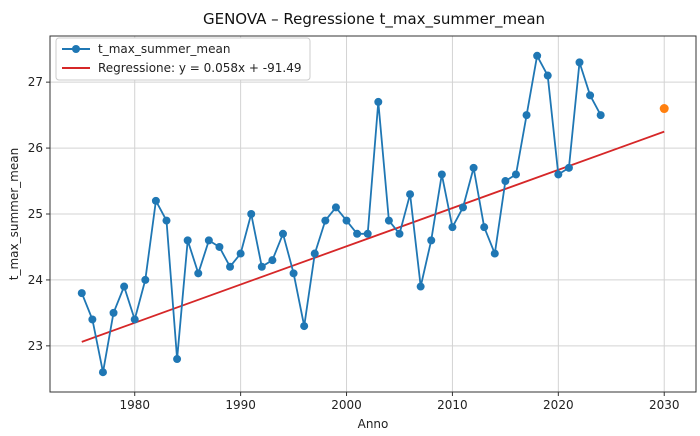 This screenshot has width=700, height=436. I want to click on x-tick-label: 2000, so click(346, 405).